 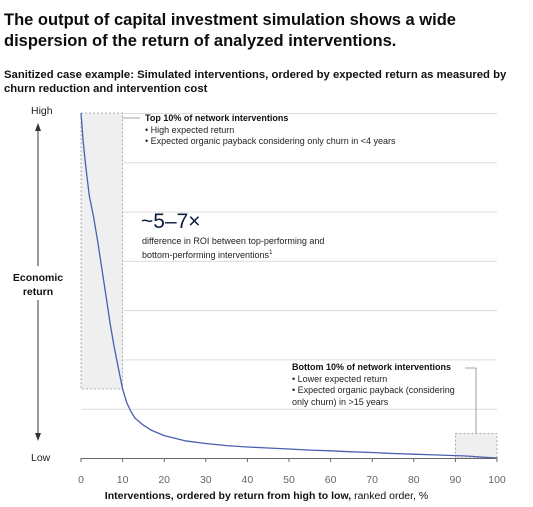 What do you see at coordinates (476, 446) in the screenshot?
I see `bottom-10-highlight` at bounding box center [476, 446].